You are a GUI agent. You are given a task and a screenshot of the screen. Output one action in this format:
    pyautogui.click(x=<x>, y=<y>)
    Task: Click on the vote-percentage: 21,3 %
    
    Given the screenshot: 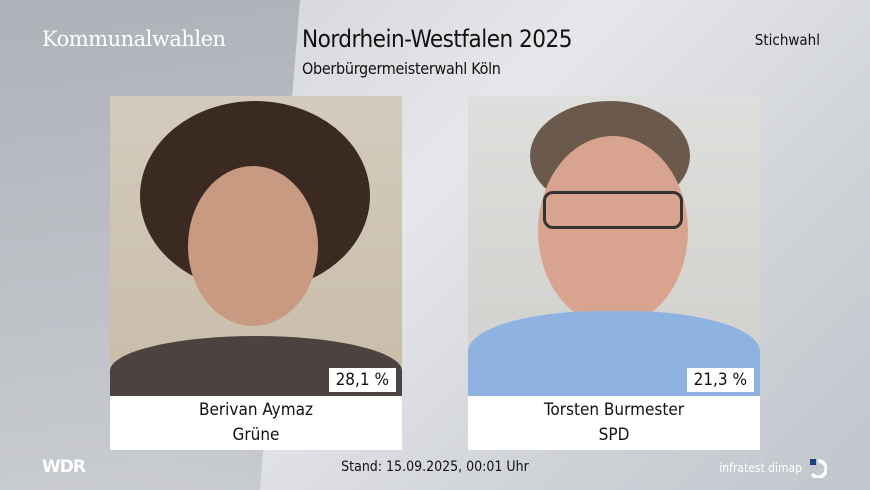 What is the action you would take?
    pyautogui.click(x=720, y=380)
    